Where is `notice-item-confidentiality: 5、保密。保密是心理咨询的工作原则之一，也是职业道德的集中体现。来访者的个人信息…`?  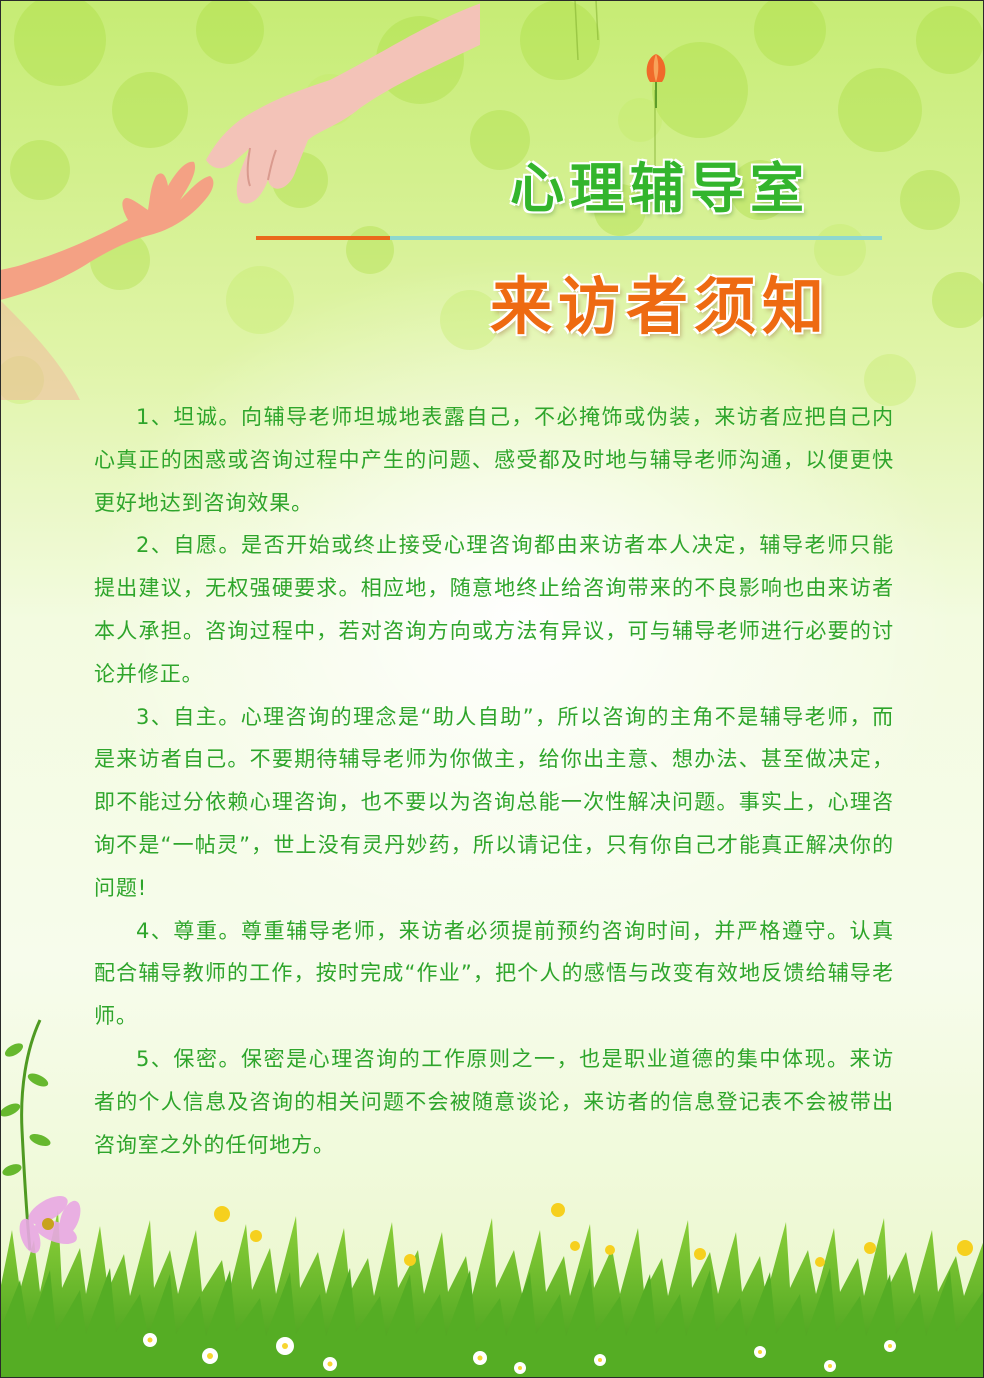 notice-item-confidentiality: 5、保密。保密是心理咨询的工作原则之一，也是职业道德的集中体现。来访者的个人信息… is located at coordinates (494, 1101).